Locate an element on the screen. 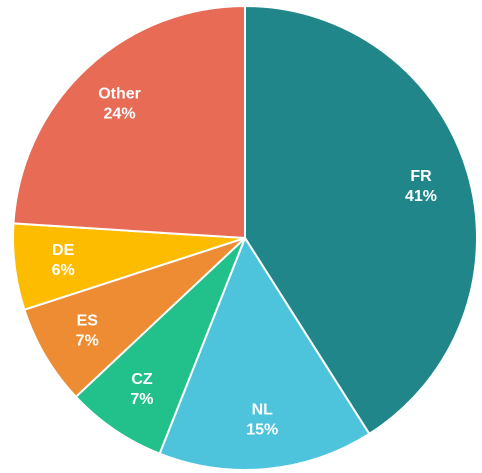  slice-value: 15% is located at coordinates (262, 430).